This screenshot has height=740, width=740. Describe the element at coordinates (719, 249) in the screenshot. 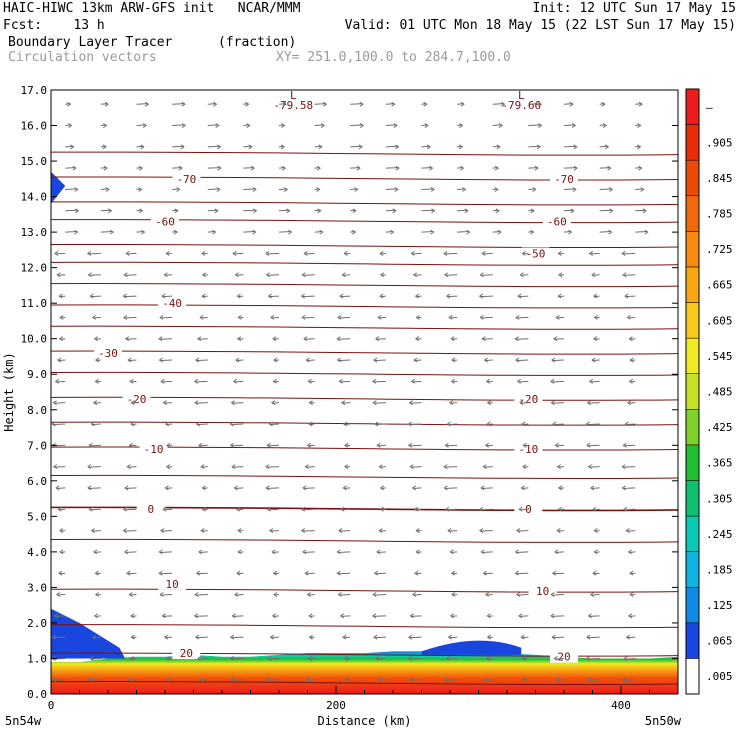

I see `colorbar-label: .725` at that location.